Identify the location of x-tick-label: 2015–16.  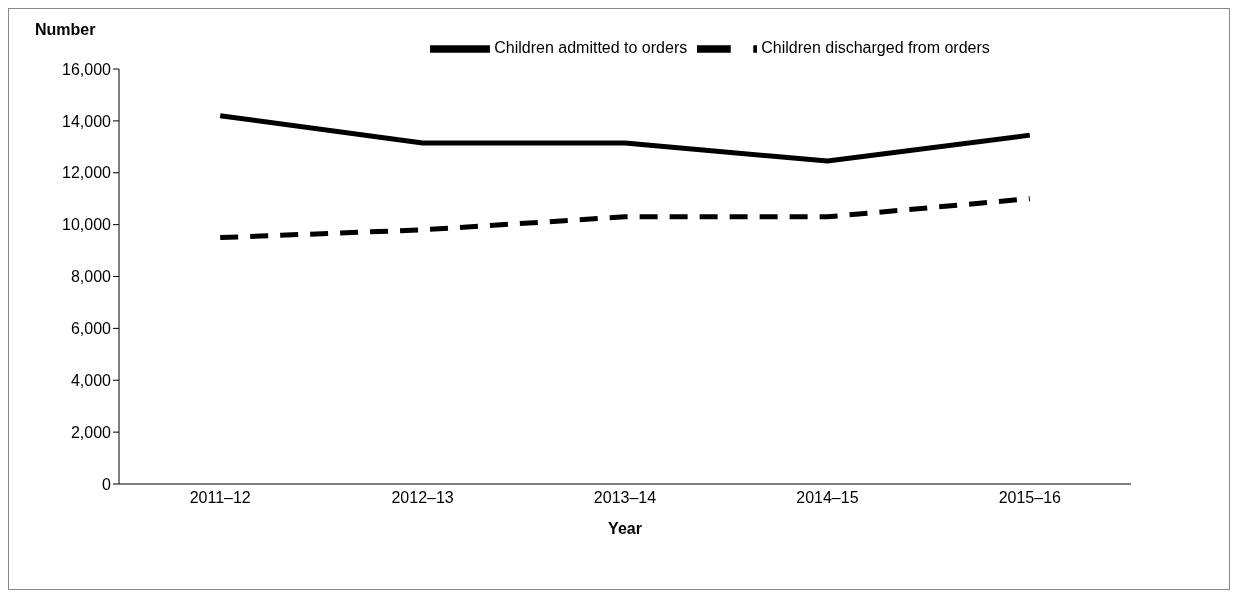
(1030, 498).